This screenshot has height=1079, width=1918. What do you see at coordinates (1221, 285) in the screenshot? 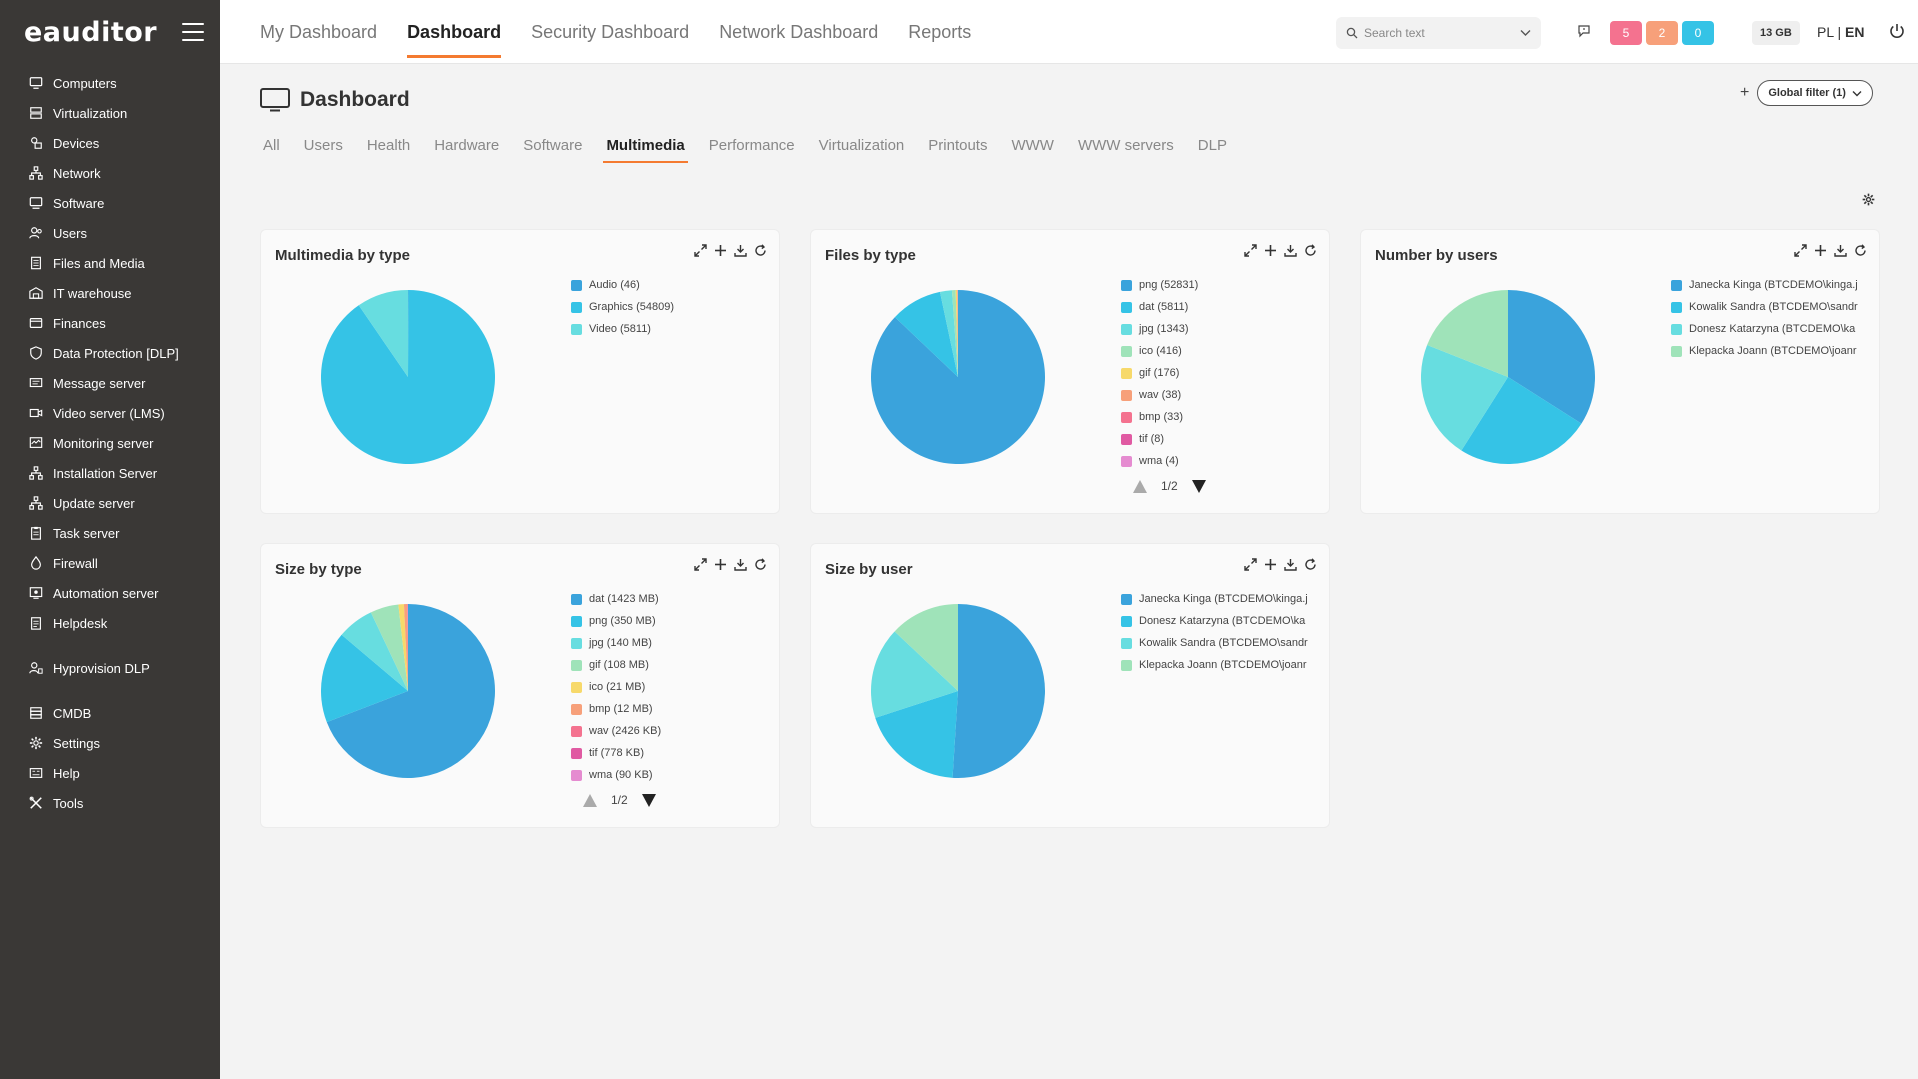
I see `legend-item: png (52831)` at bounding box center [1221, 285].